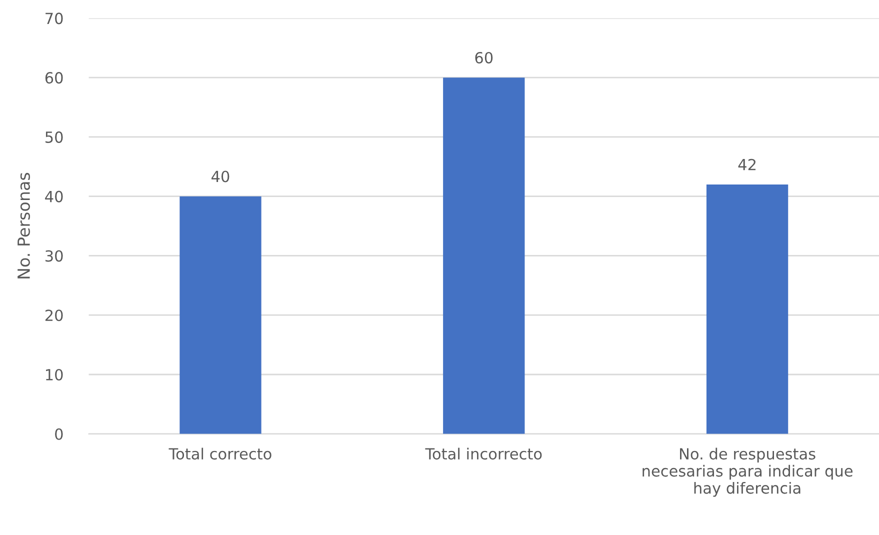 The width and height of the screenshot is (879, 535). What do you see at coordinates (220, 454) in the screenshot?
I see `x-tick-label: Total correcto` at bounding box center [220, 454].